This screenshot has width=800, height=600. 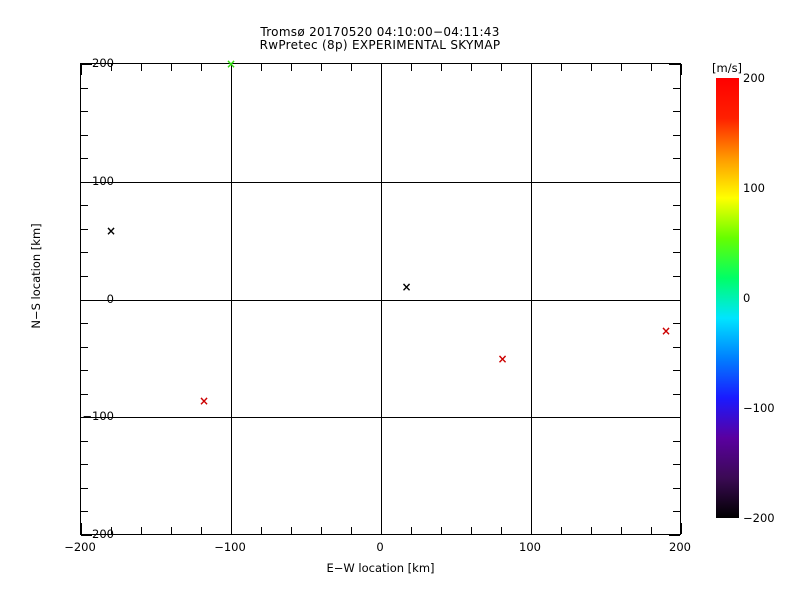 What do you see at coordinates (103, 63) in the screenshot?
I see `y-tick-label: 200` at bounding box center [103, 63].